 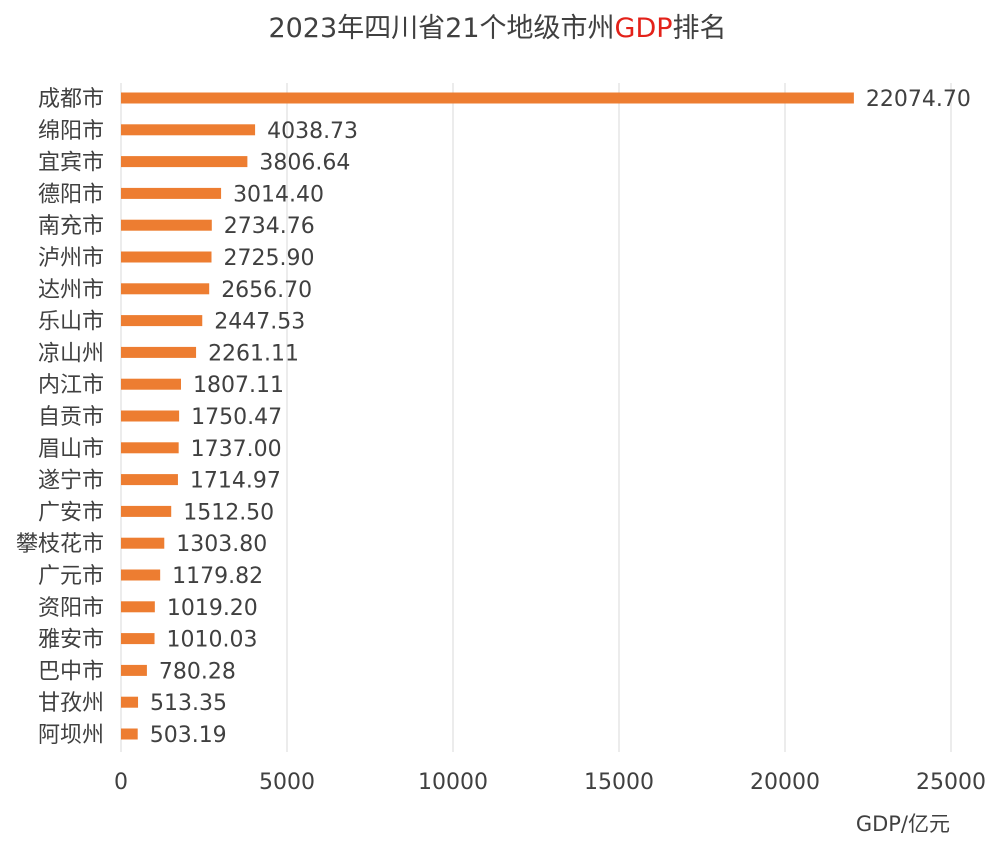 I want to click on category-label: 遂宁市, so click(x=71, y=481).